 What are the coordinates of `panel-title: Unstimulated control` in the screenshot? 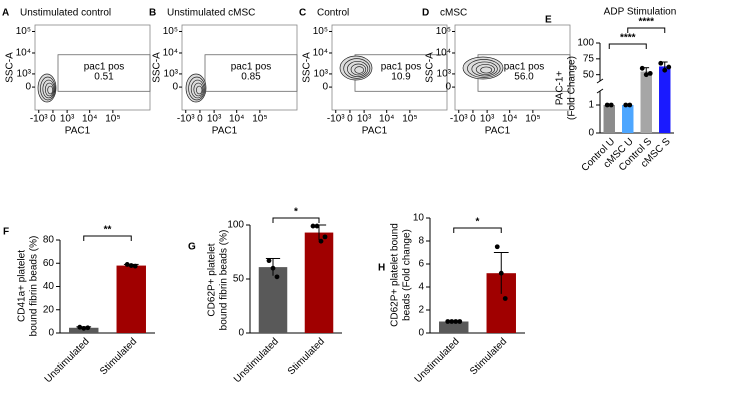 It's located at (65, 13).